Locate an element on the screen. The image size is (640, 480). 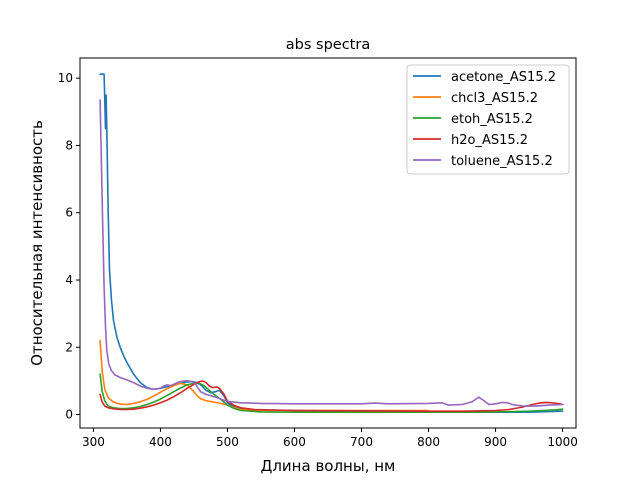
x-tick-label: 500 is located at coordinates (227, 442).